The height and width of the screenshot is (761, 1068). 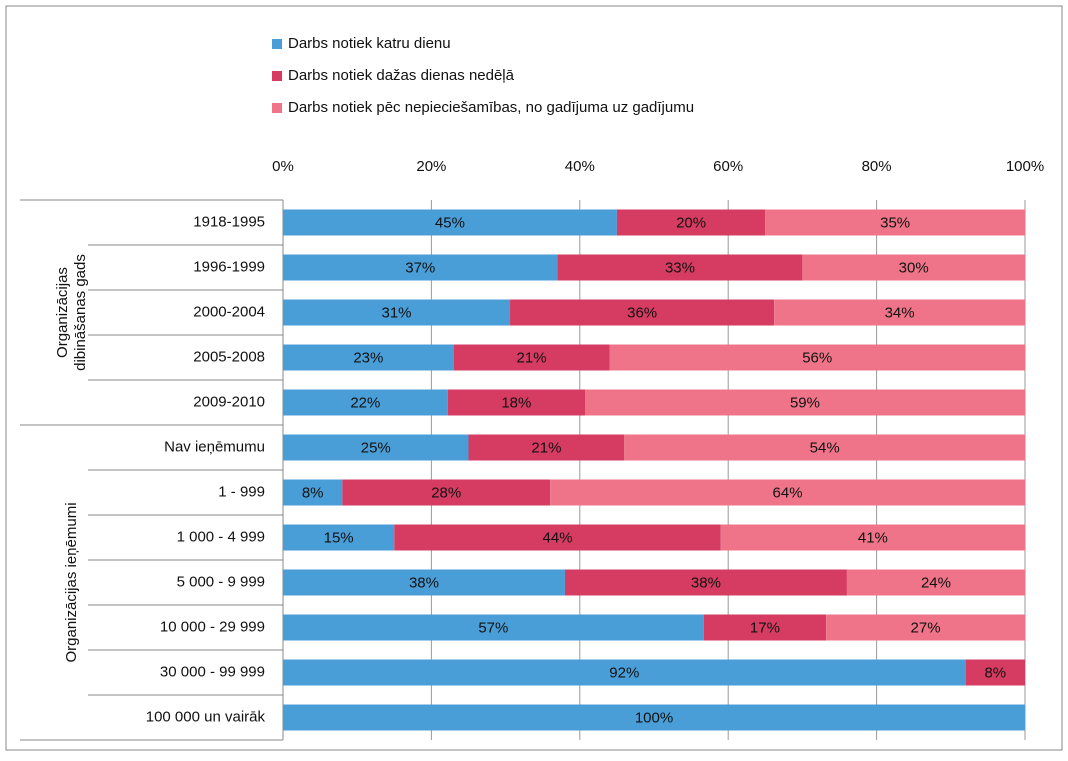 I want to click on data-label: 35%, so click(x=895, y=222).